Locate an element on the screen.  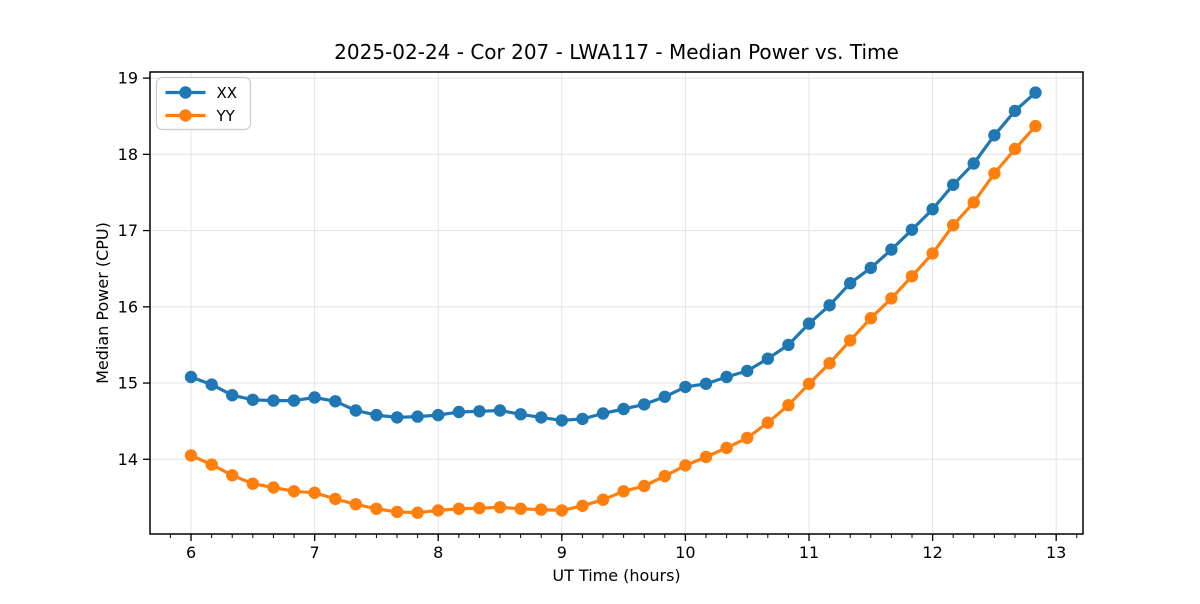
y-tick-label: 14 is located at coordinates (128, 459).